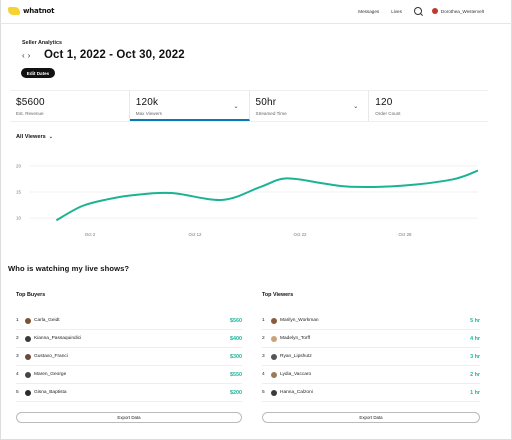 This screenshot has width=512, height=440. Describe the element at coordinates (18, 192) in the screenshot. I see `y-tick-label: 15` at that location.